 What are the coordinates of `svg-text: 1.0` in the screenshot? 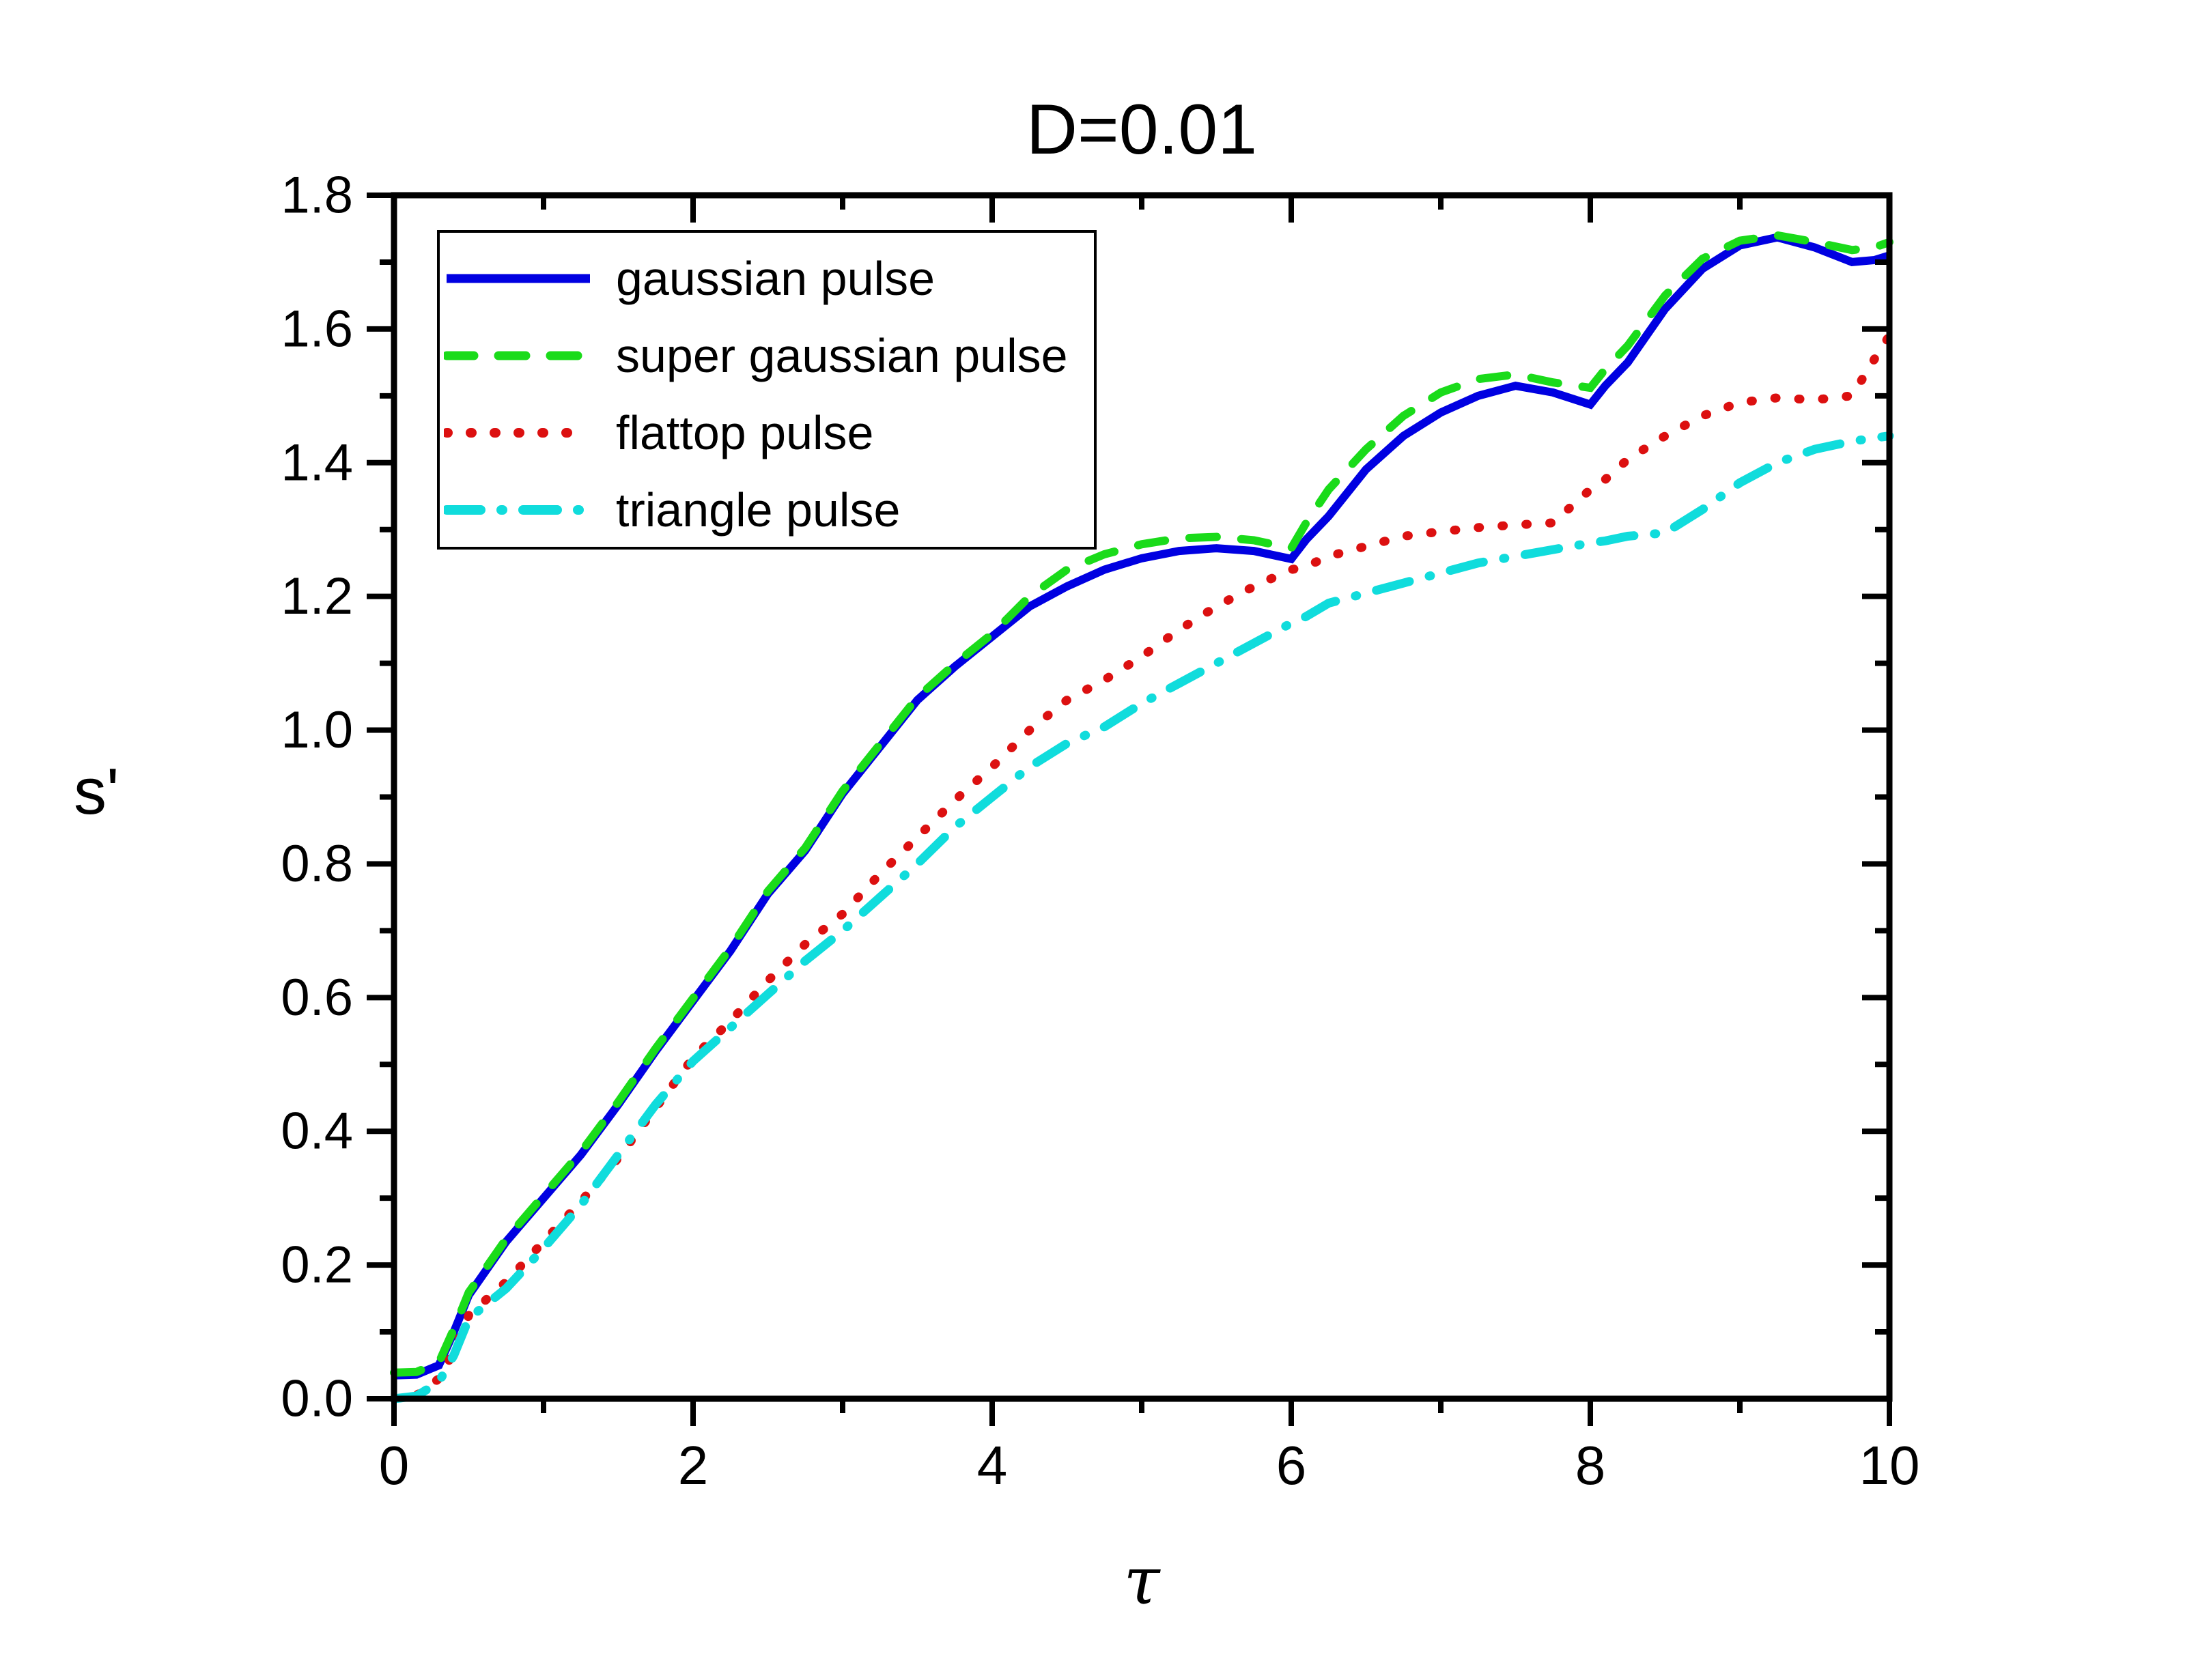 It's located at (317, 730).